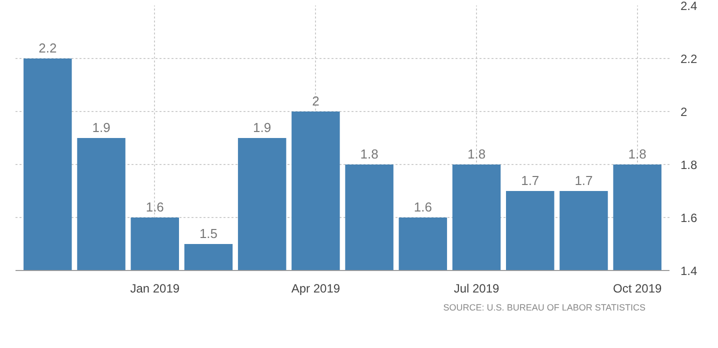  Describe the element at coordinates (637, 289) in the screenshot. I see `x-tick-label: Oct 2019` at that location.